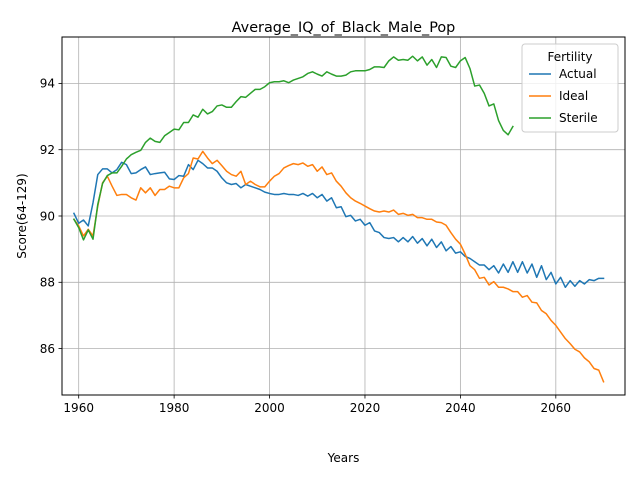  I want to click on legend-title: Fertility, so click(569, 57).